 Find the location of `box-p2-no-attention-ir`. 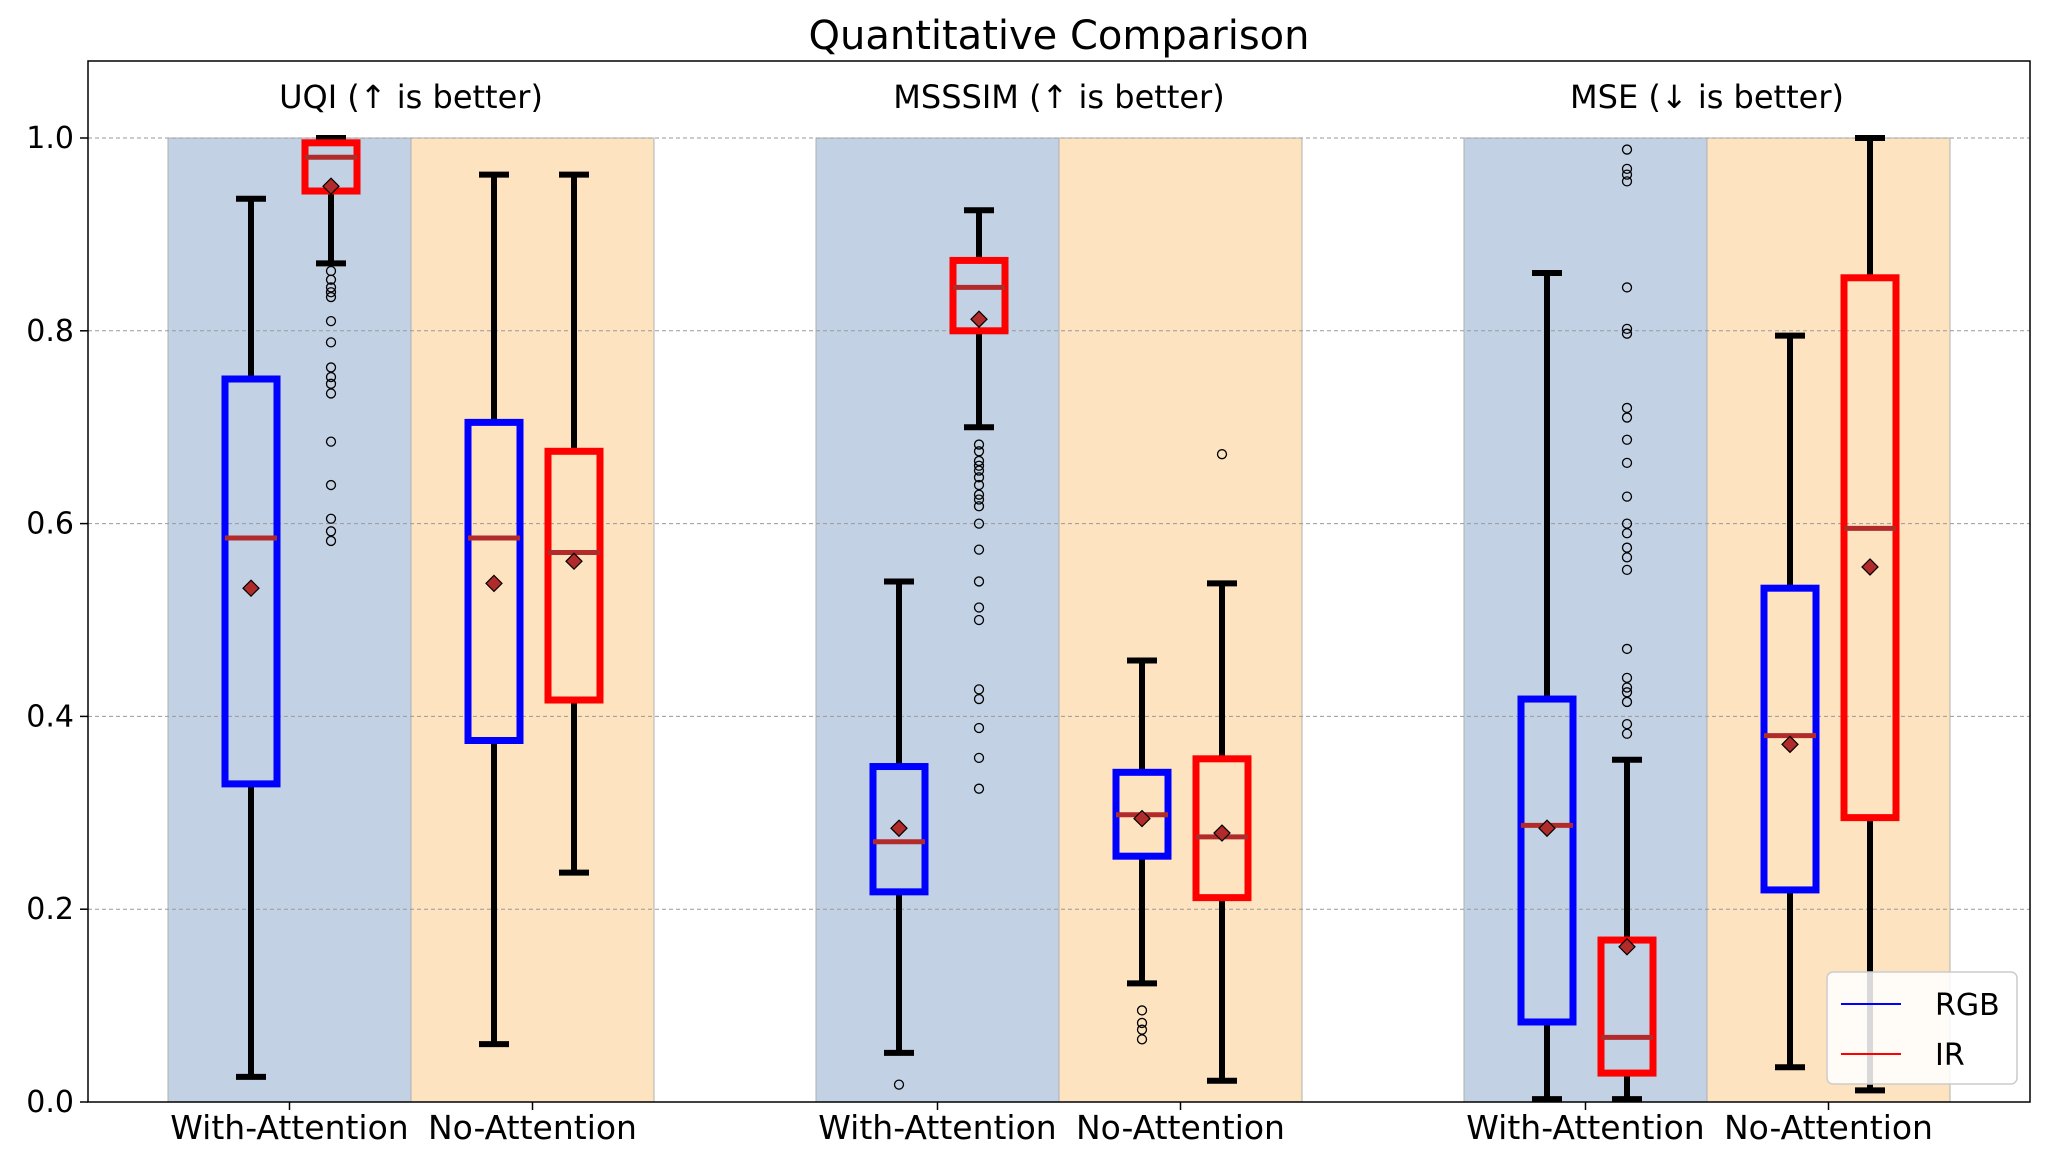

box-p2-no-attention-ir is located at coordinates (1222, 766).